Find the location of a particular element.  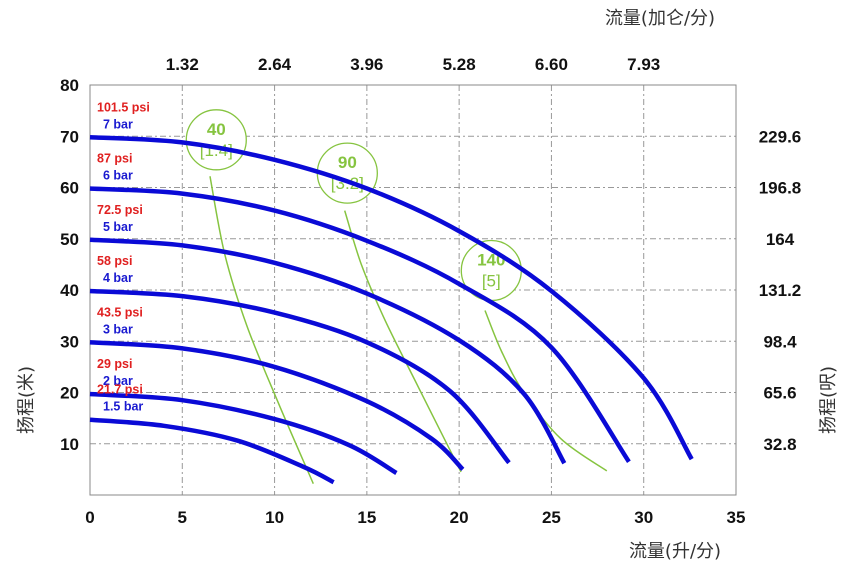

y2-tick-label: 32.8 is located at coordinates (779, 444).